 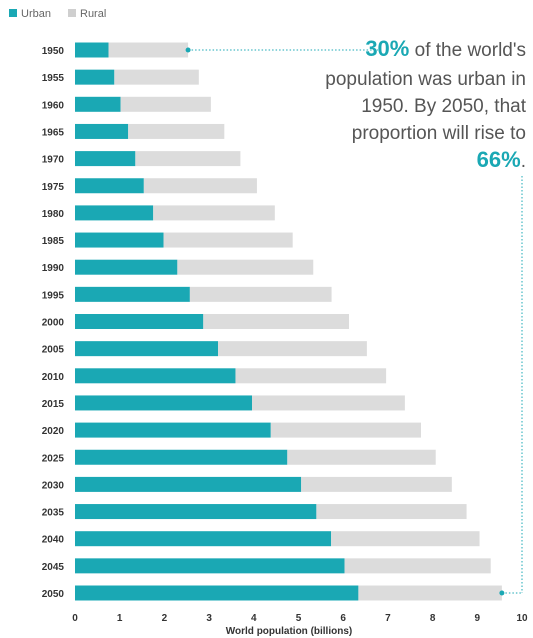 What do you see at coordinates (176, 131) in the screenshot?
I see `bar-rural-1965` at bounding box center [176, 131].